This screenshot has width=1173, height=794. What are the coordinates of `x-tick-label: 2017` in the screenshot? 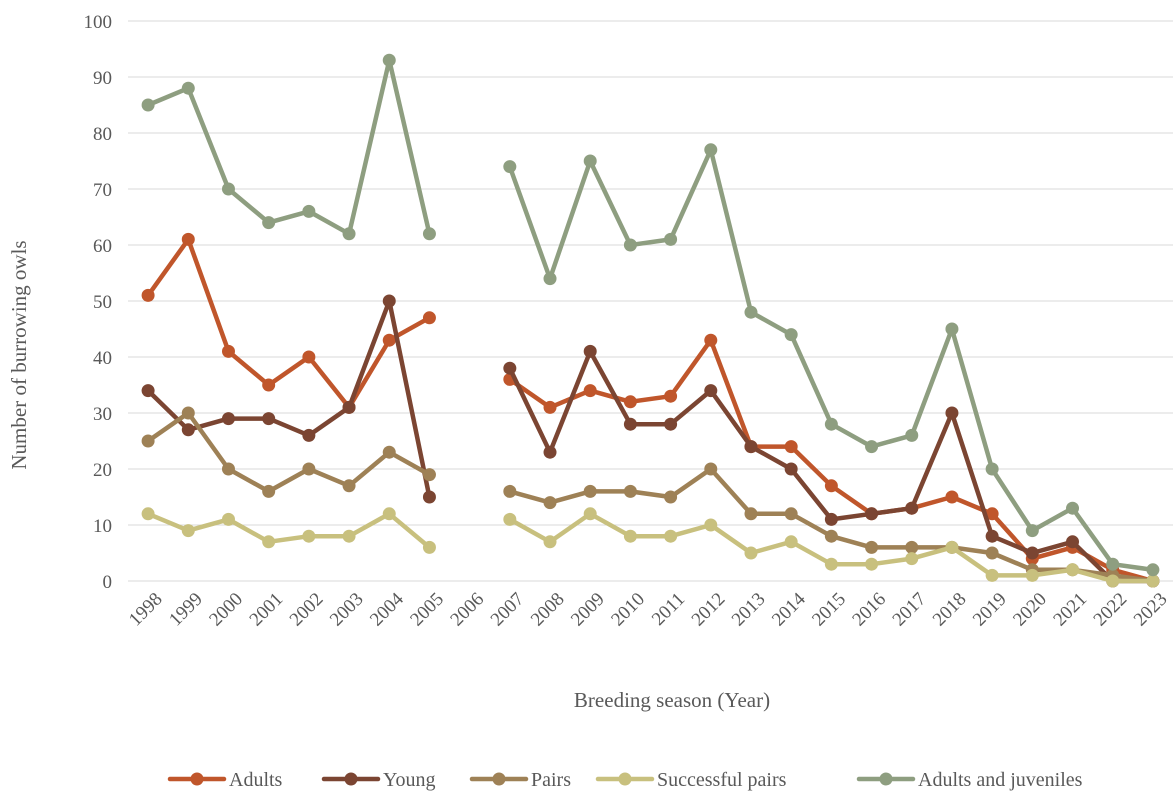 It's located at (910, 610).